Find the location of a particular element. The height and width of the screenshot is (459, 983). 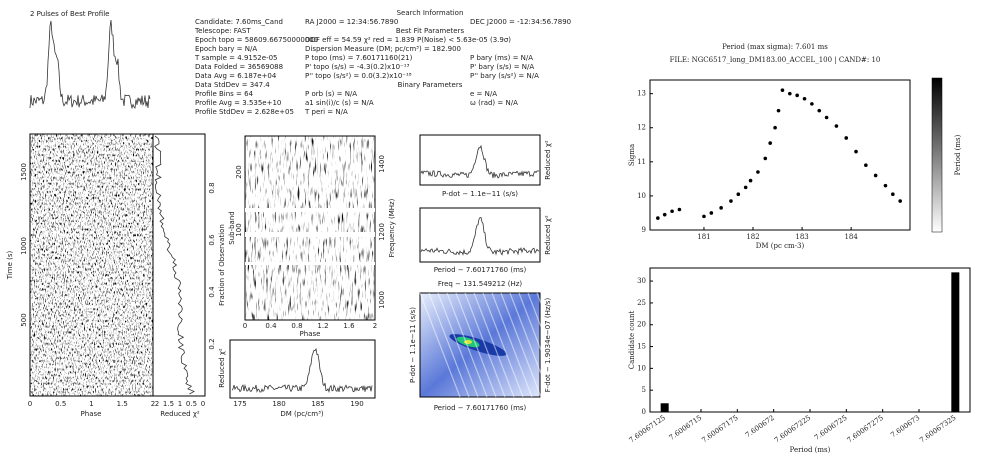

info-header: Binary Parameters is located at coordinates (430, 85).